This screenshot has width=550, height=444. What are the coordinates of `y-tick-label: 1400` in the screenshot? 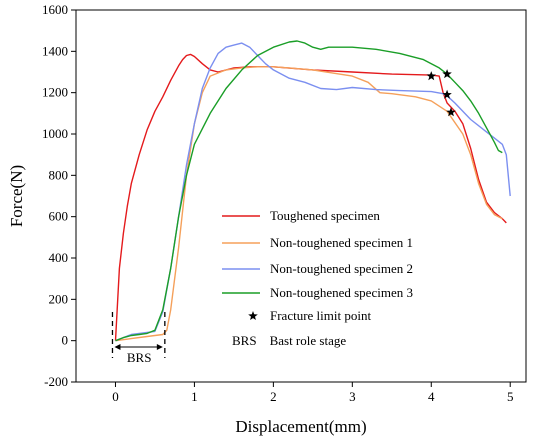 It's located at (55, 50).